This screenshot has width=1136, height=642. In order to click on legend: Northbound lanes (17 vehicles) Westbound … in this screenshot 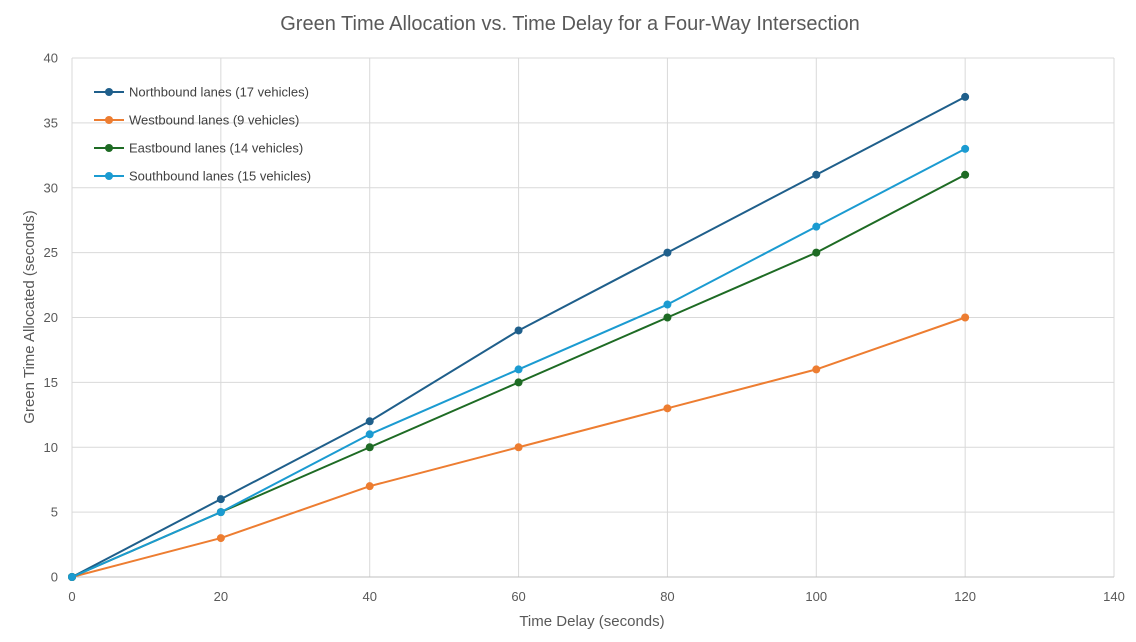, I will do `click(202, 134)`.